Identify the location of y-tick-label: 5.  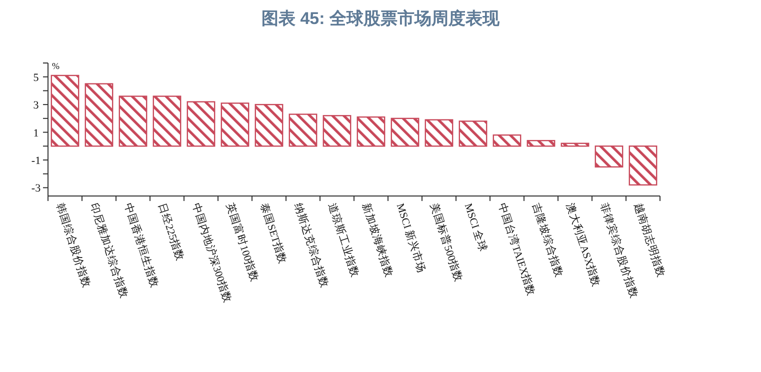
(36, 78).